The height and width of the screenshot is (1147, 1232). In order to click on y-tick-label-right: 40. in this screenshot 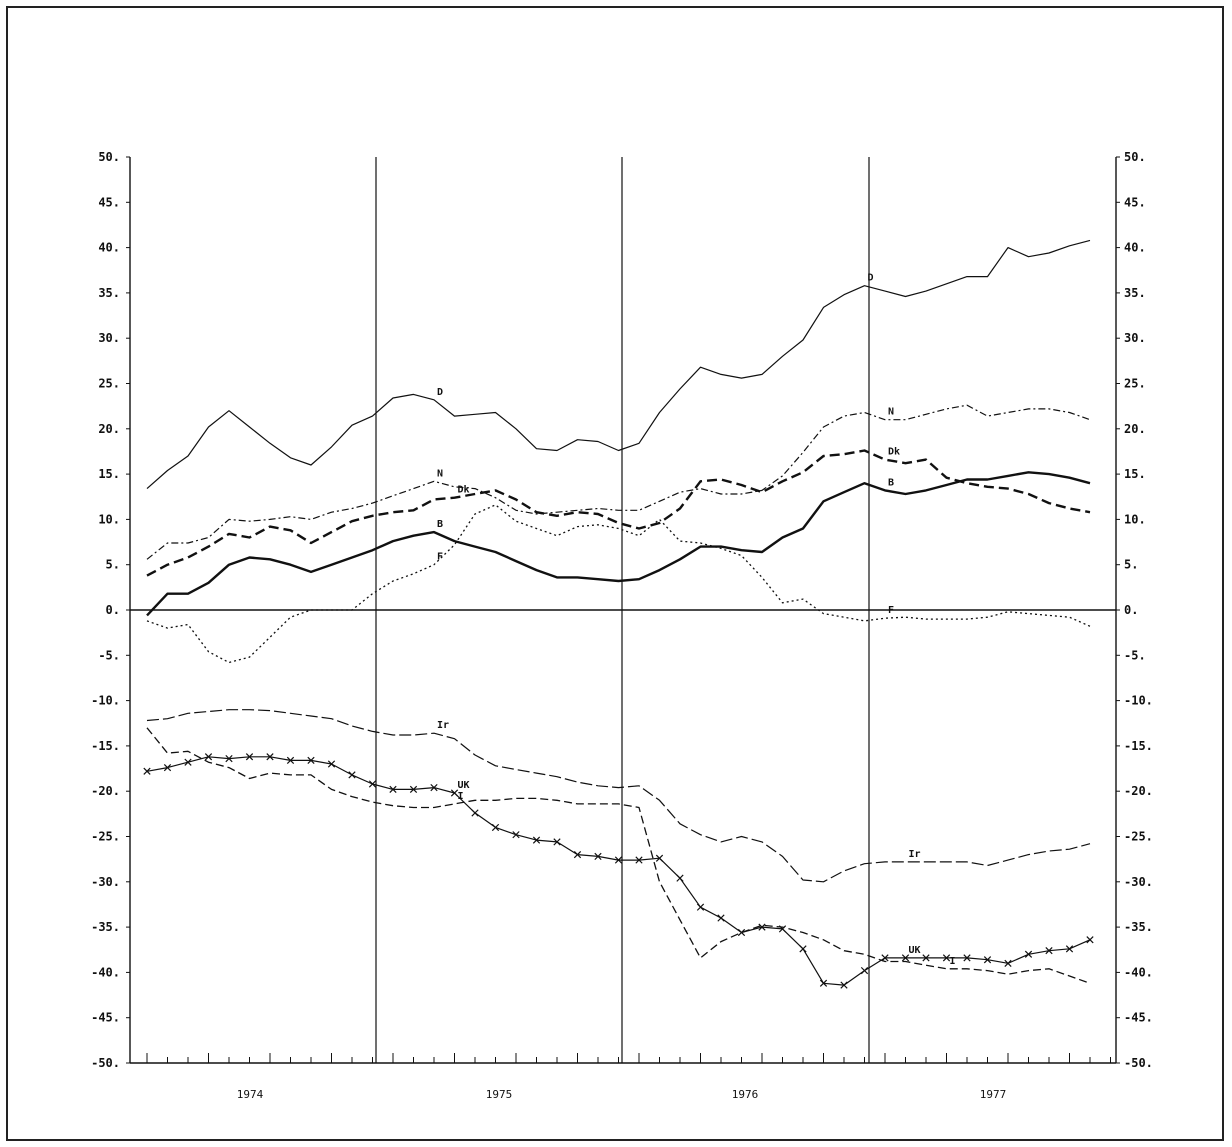, I will do `click(1135, 248)`.